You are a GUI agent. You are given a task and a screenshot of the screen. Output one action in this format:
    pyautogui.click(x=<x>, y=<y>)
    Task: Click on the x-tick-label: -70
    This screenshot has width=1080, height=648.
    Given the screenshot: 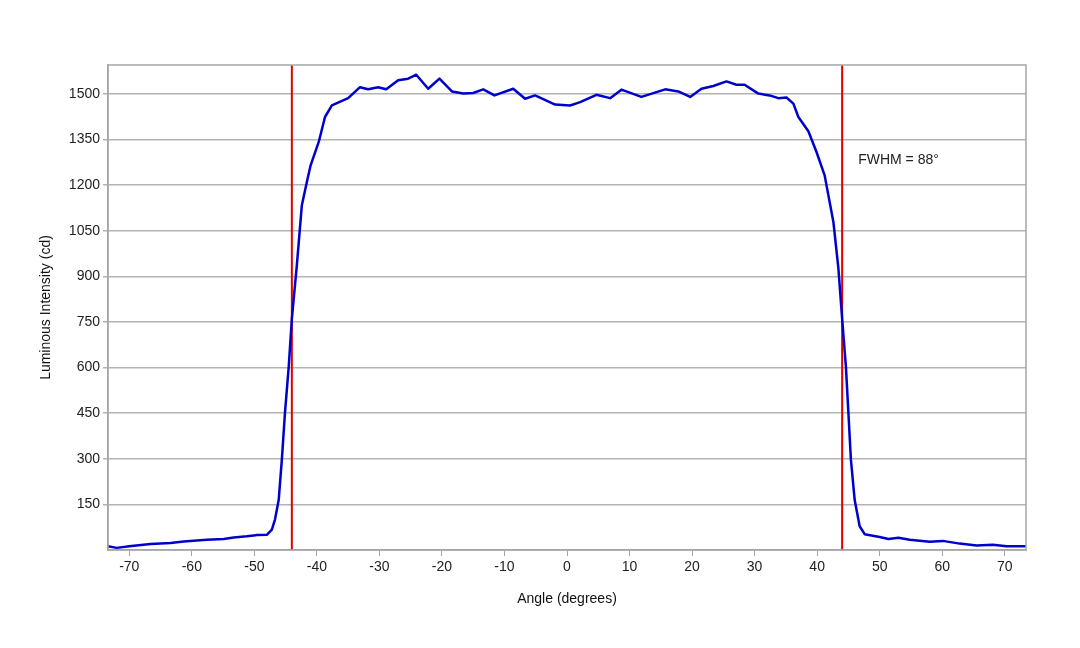 What is the action you would take?
    pyautogui.click(x=129, y=566)
    